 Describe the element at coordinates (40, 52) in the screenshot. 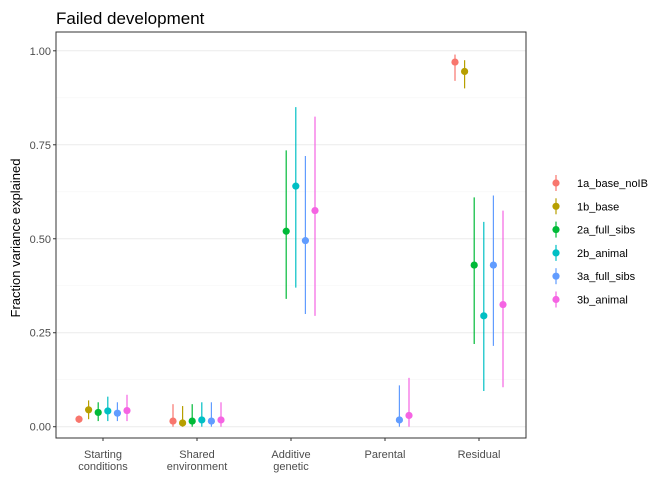

I see `y-tick-label: 1.00` at that location.